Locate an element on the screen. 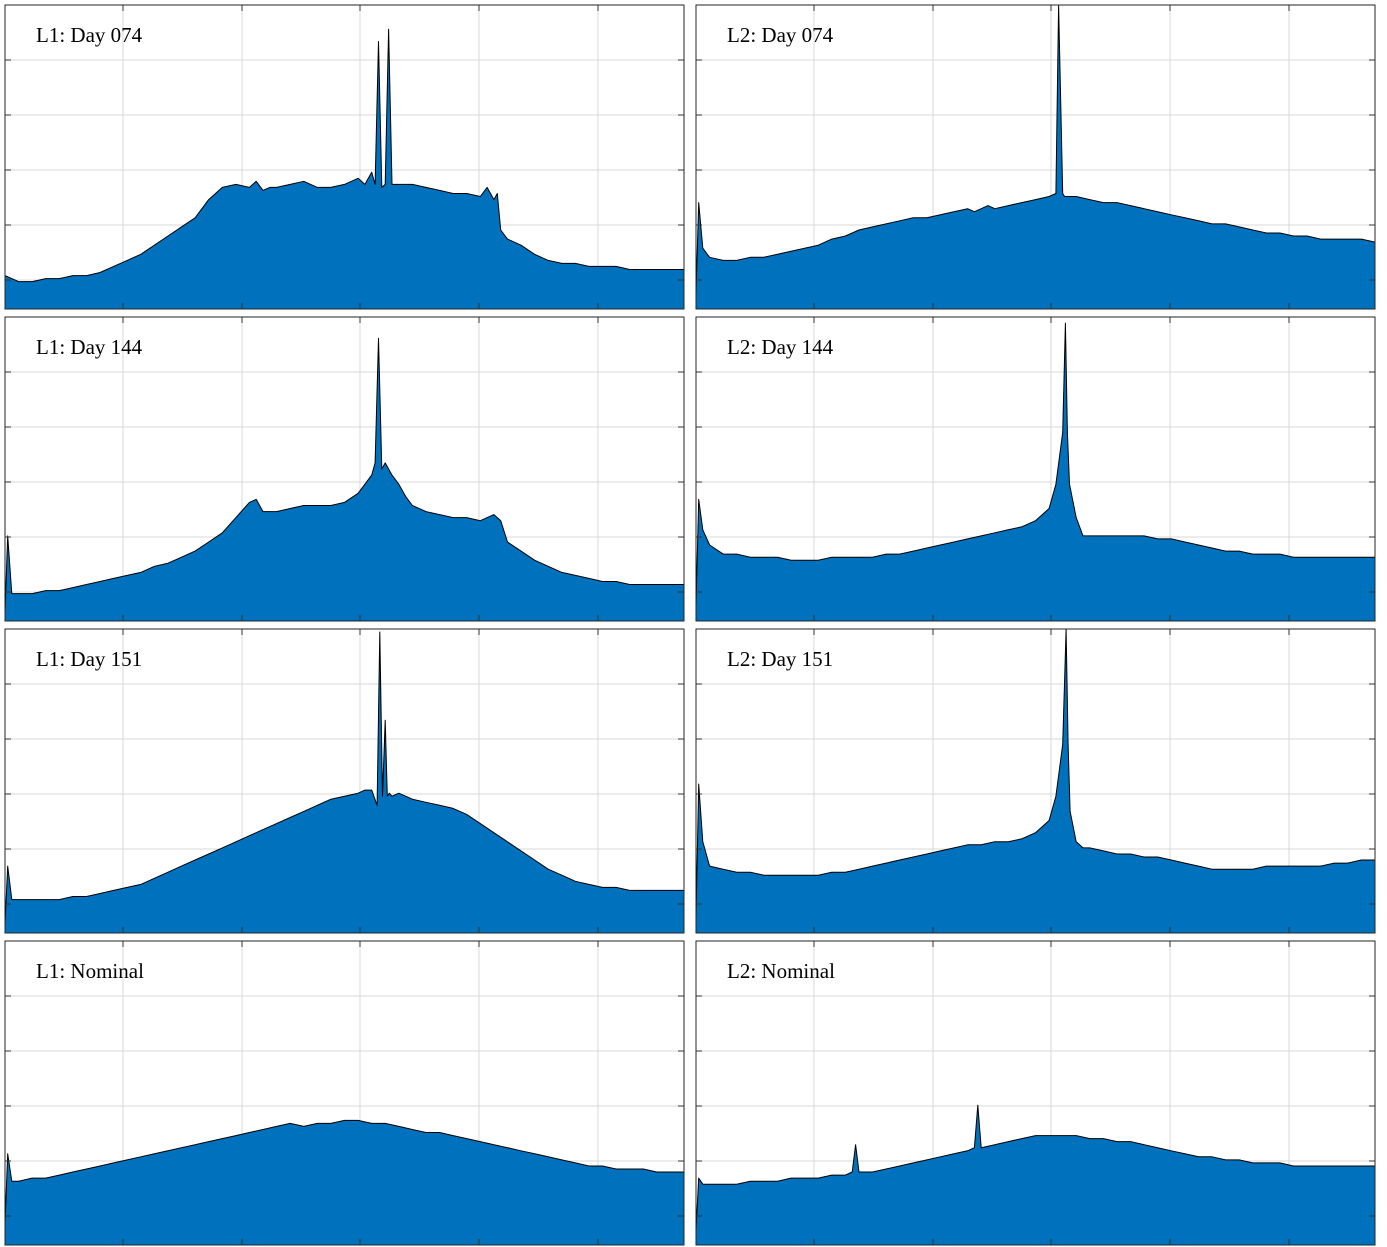 The height and width of the screenshot is (1247, 1387). panel-label: L2: Nominal is located at coordinates (781, 971).